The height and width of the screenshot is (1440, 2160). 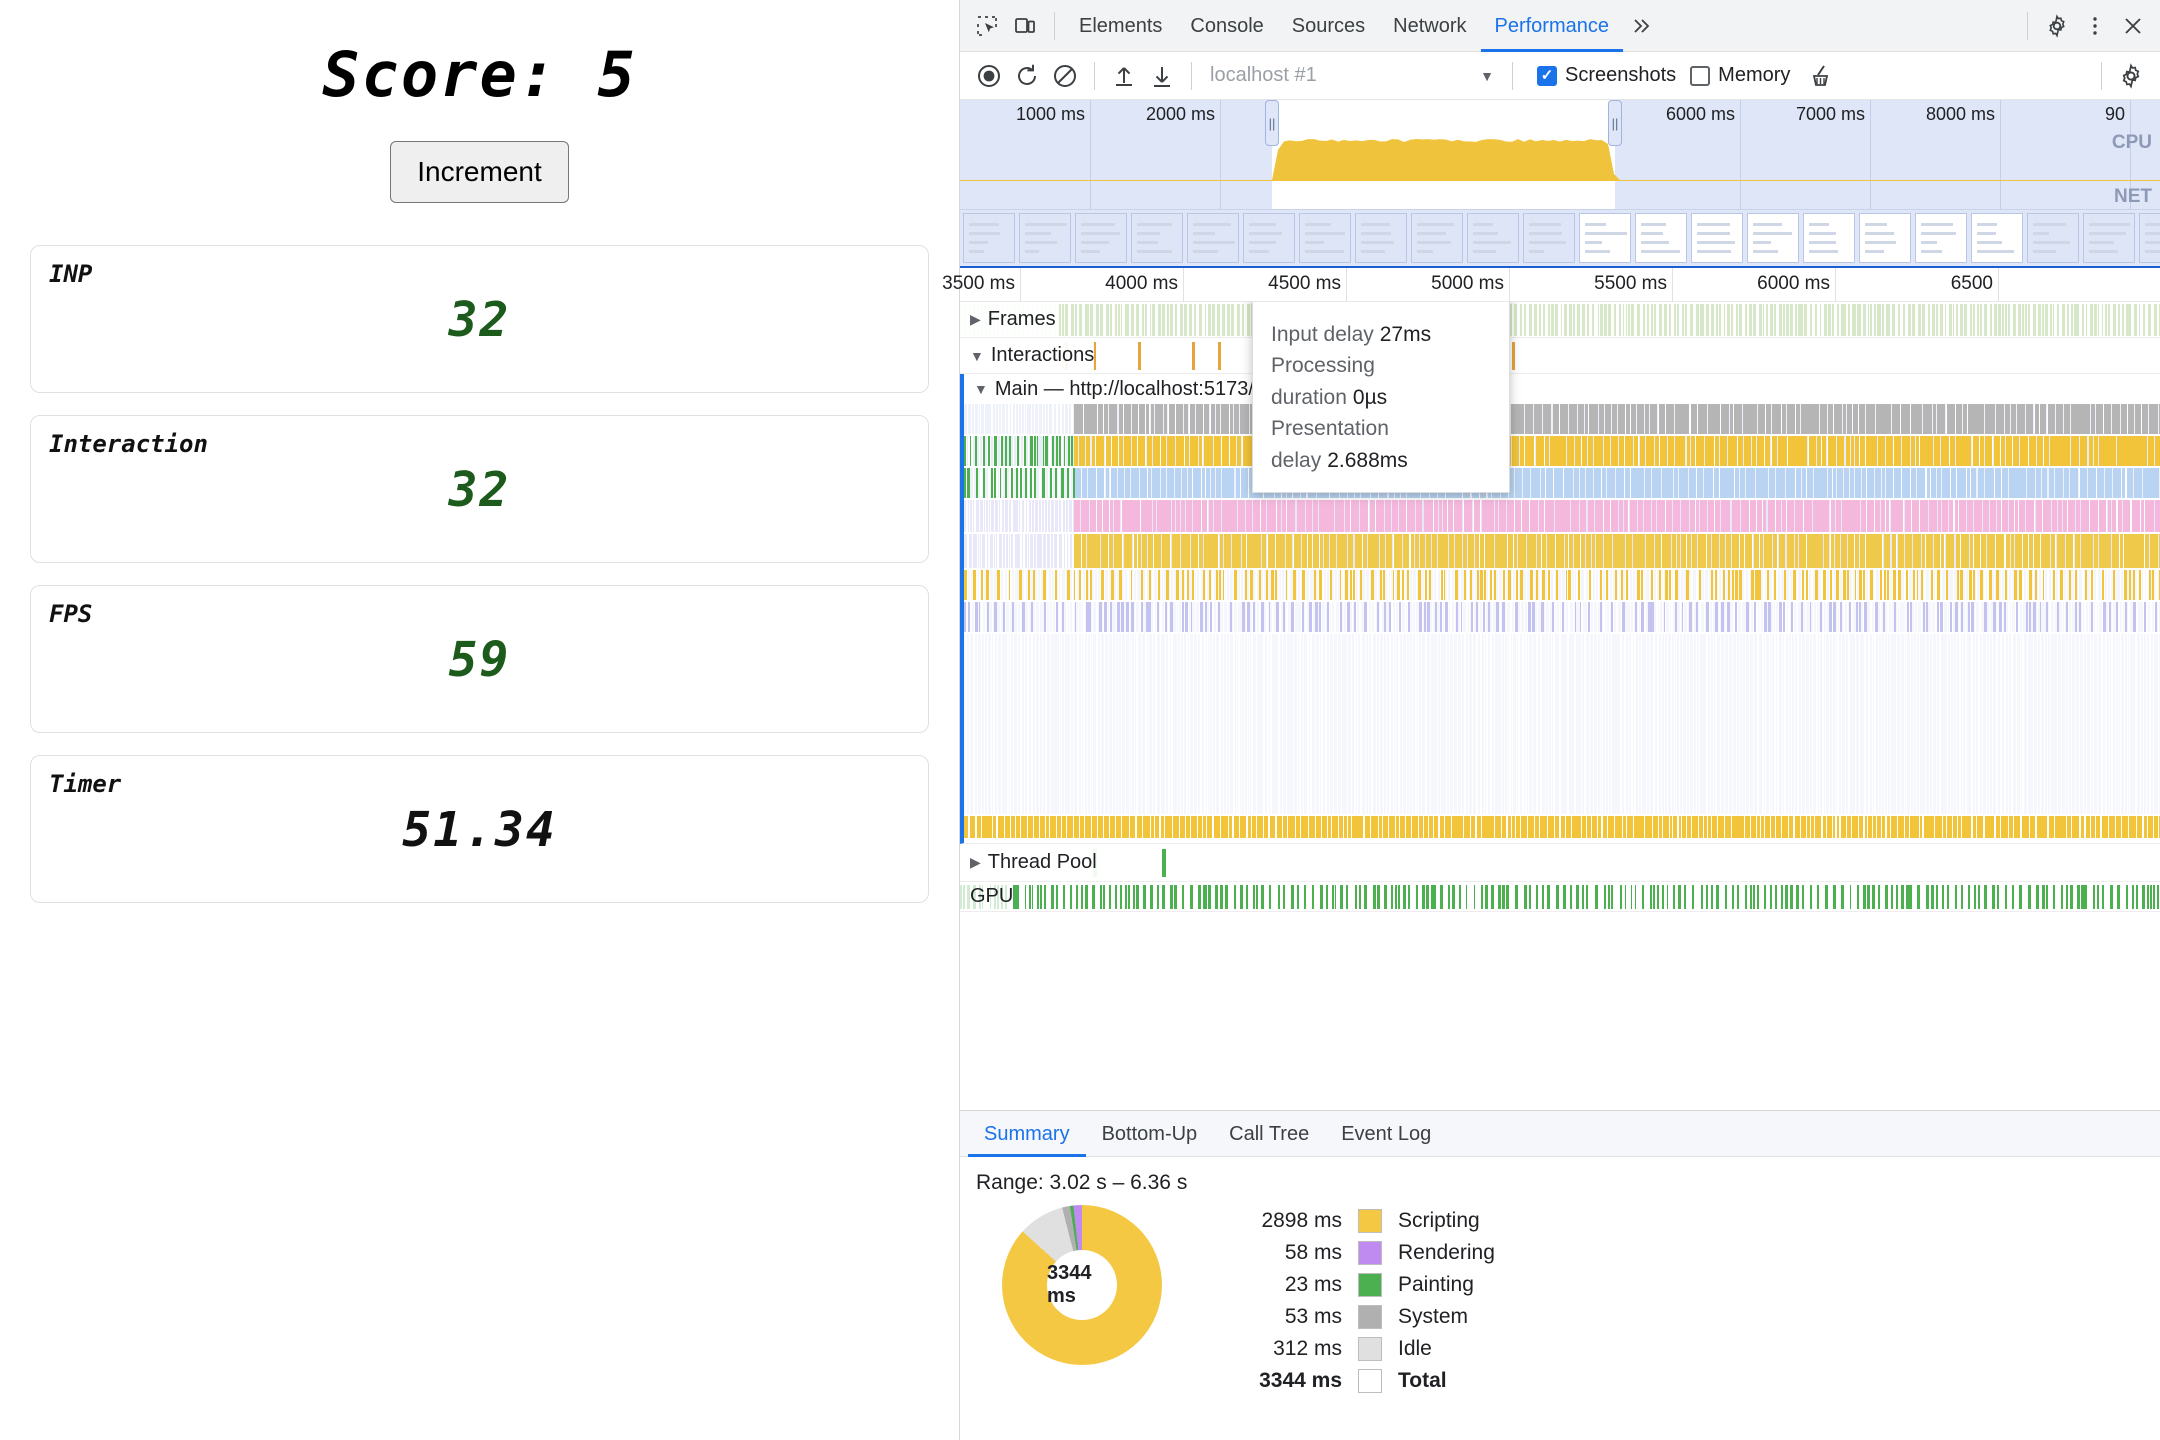 I want to click on track-header-frames: ▶ Frames, so click(x=1008, y=319).